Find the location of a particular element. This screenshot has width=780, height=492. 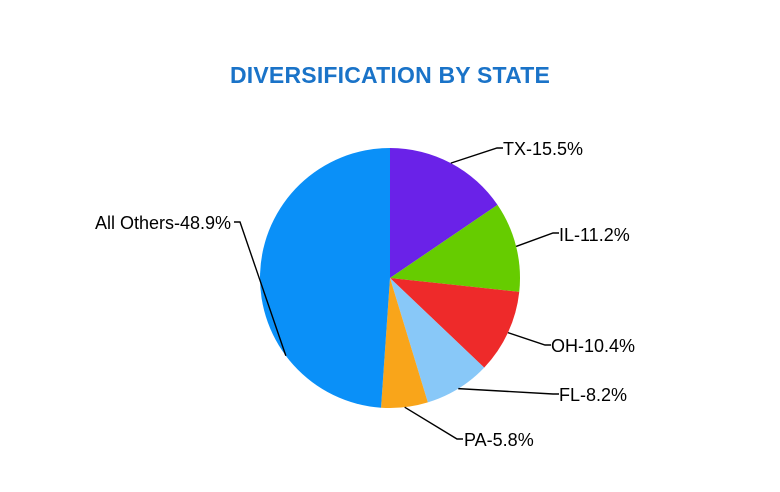

slice-label-tx: TX-15.5% is located at coordinates (543, 149).